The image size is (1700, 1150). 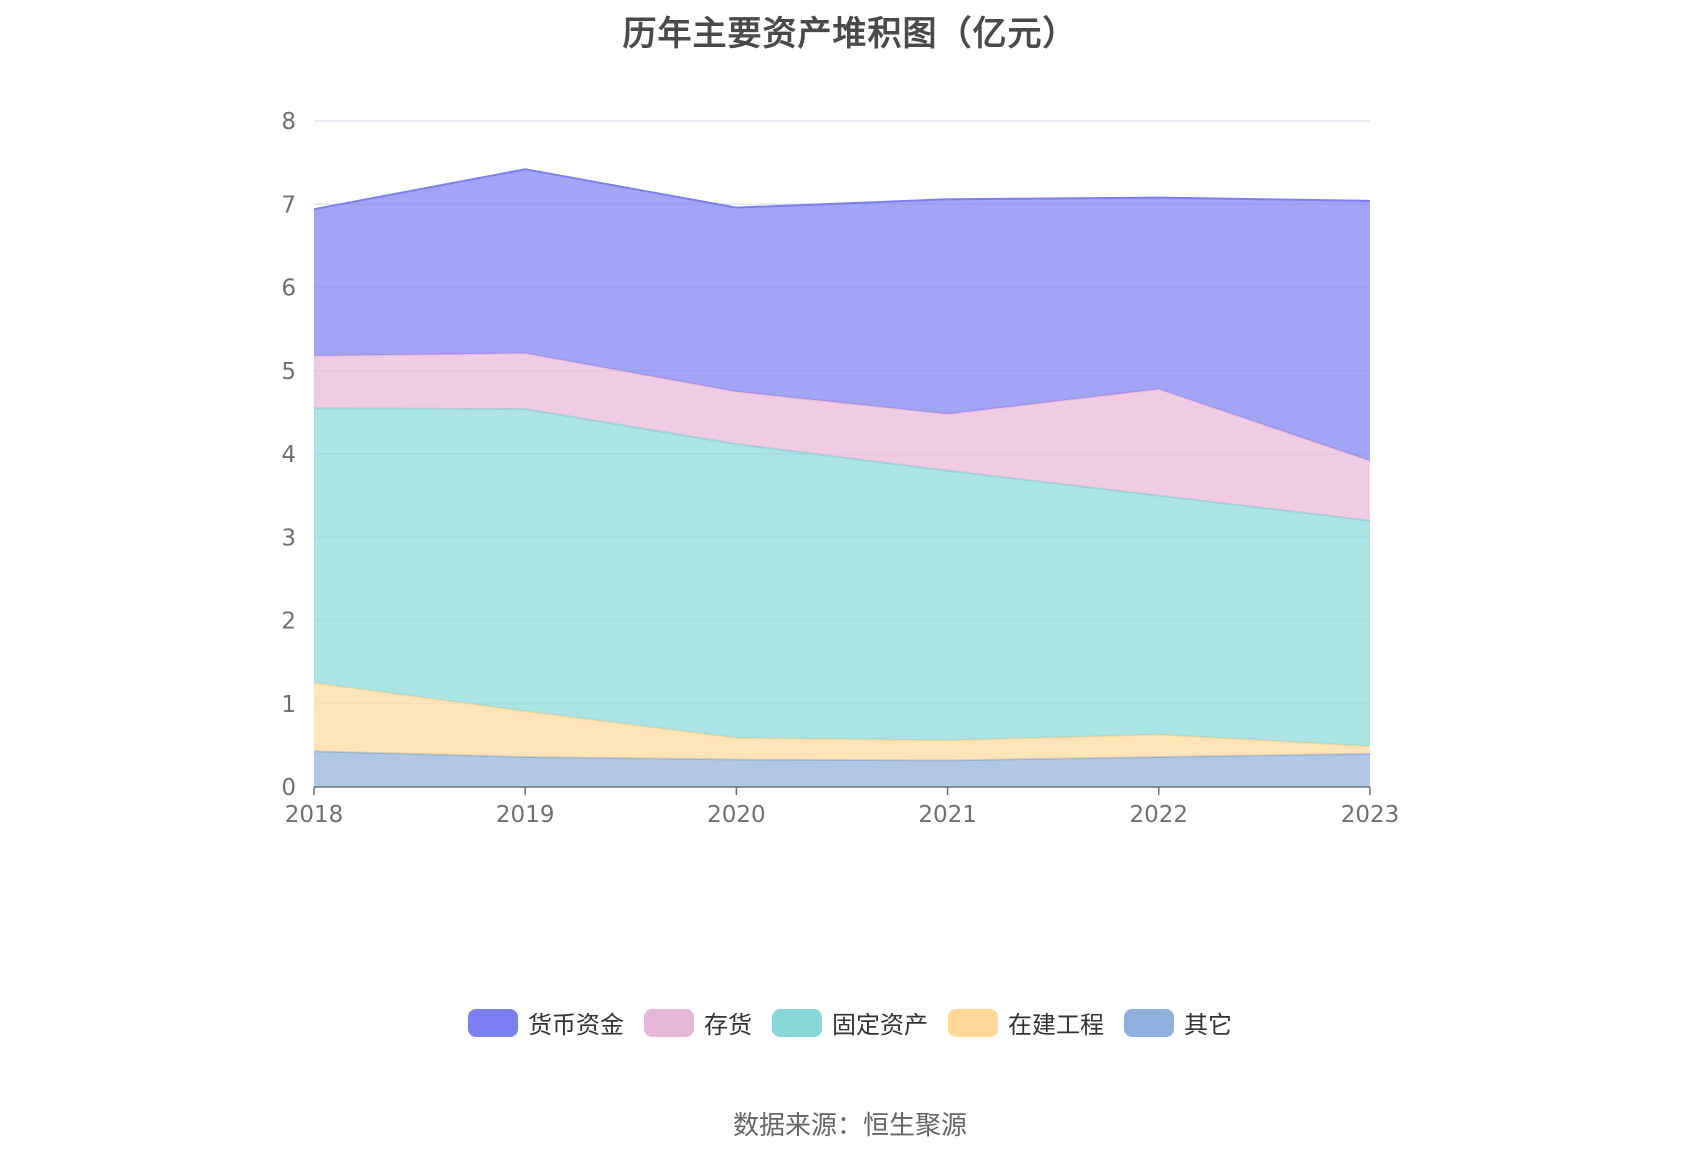 What do you see at coordinates (288, 205) in the screenshot?
I see `y-tick-label: 7` at bounding box center [288, 205].